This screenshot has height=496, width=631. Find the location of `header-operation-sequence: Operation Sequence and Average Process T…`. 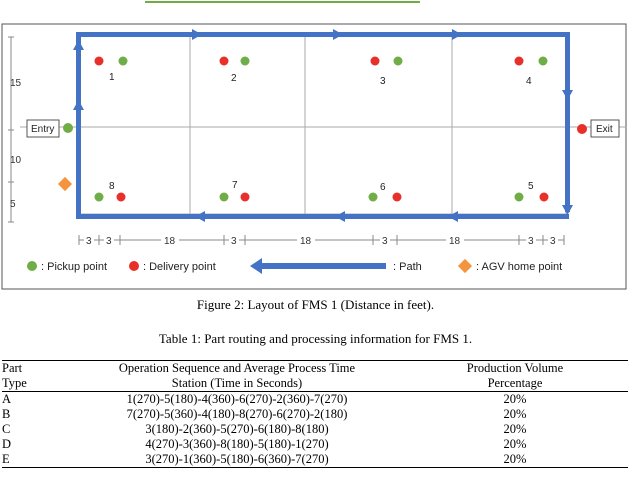

header-operation-sequence: Operation Sequence and Average Process T… is located at coordinates (237, 368).